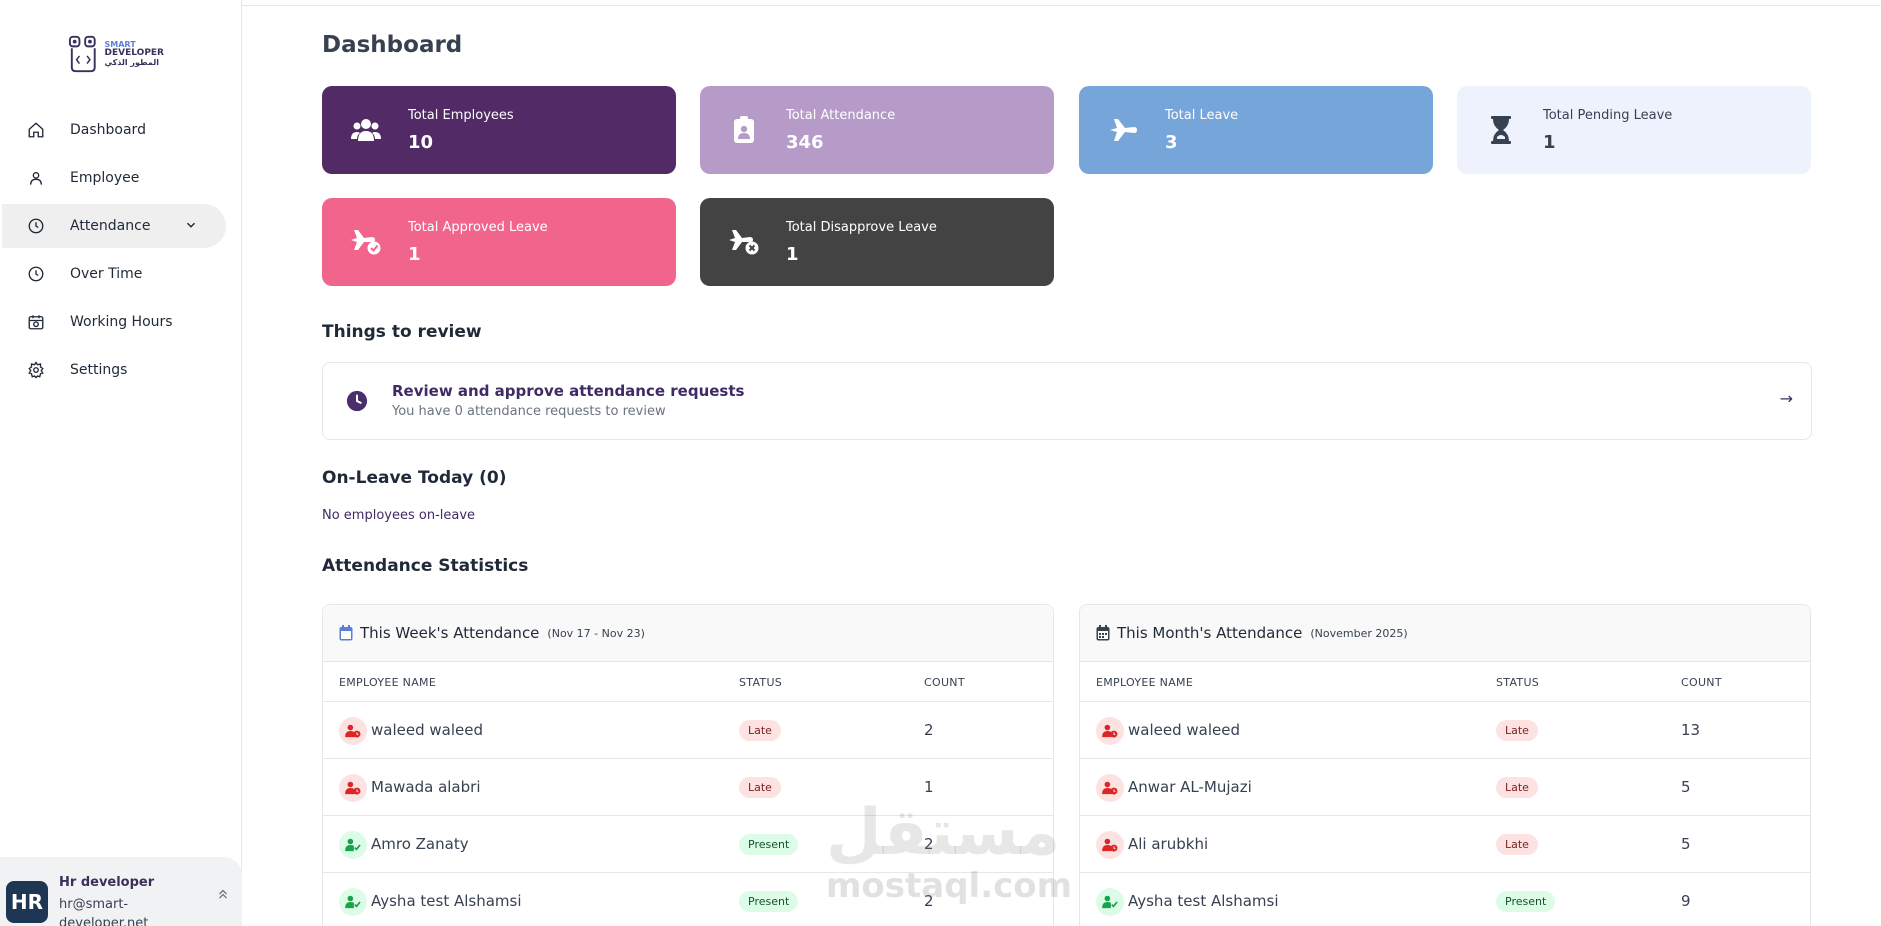 The height and width of the screenshot is (926, 1881). I want to click on employee-name: waleed waleed, so click(1184, 730).